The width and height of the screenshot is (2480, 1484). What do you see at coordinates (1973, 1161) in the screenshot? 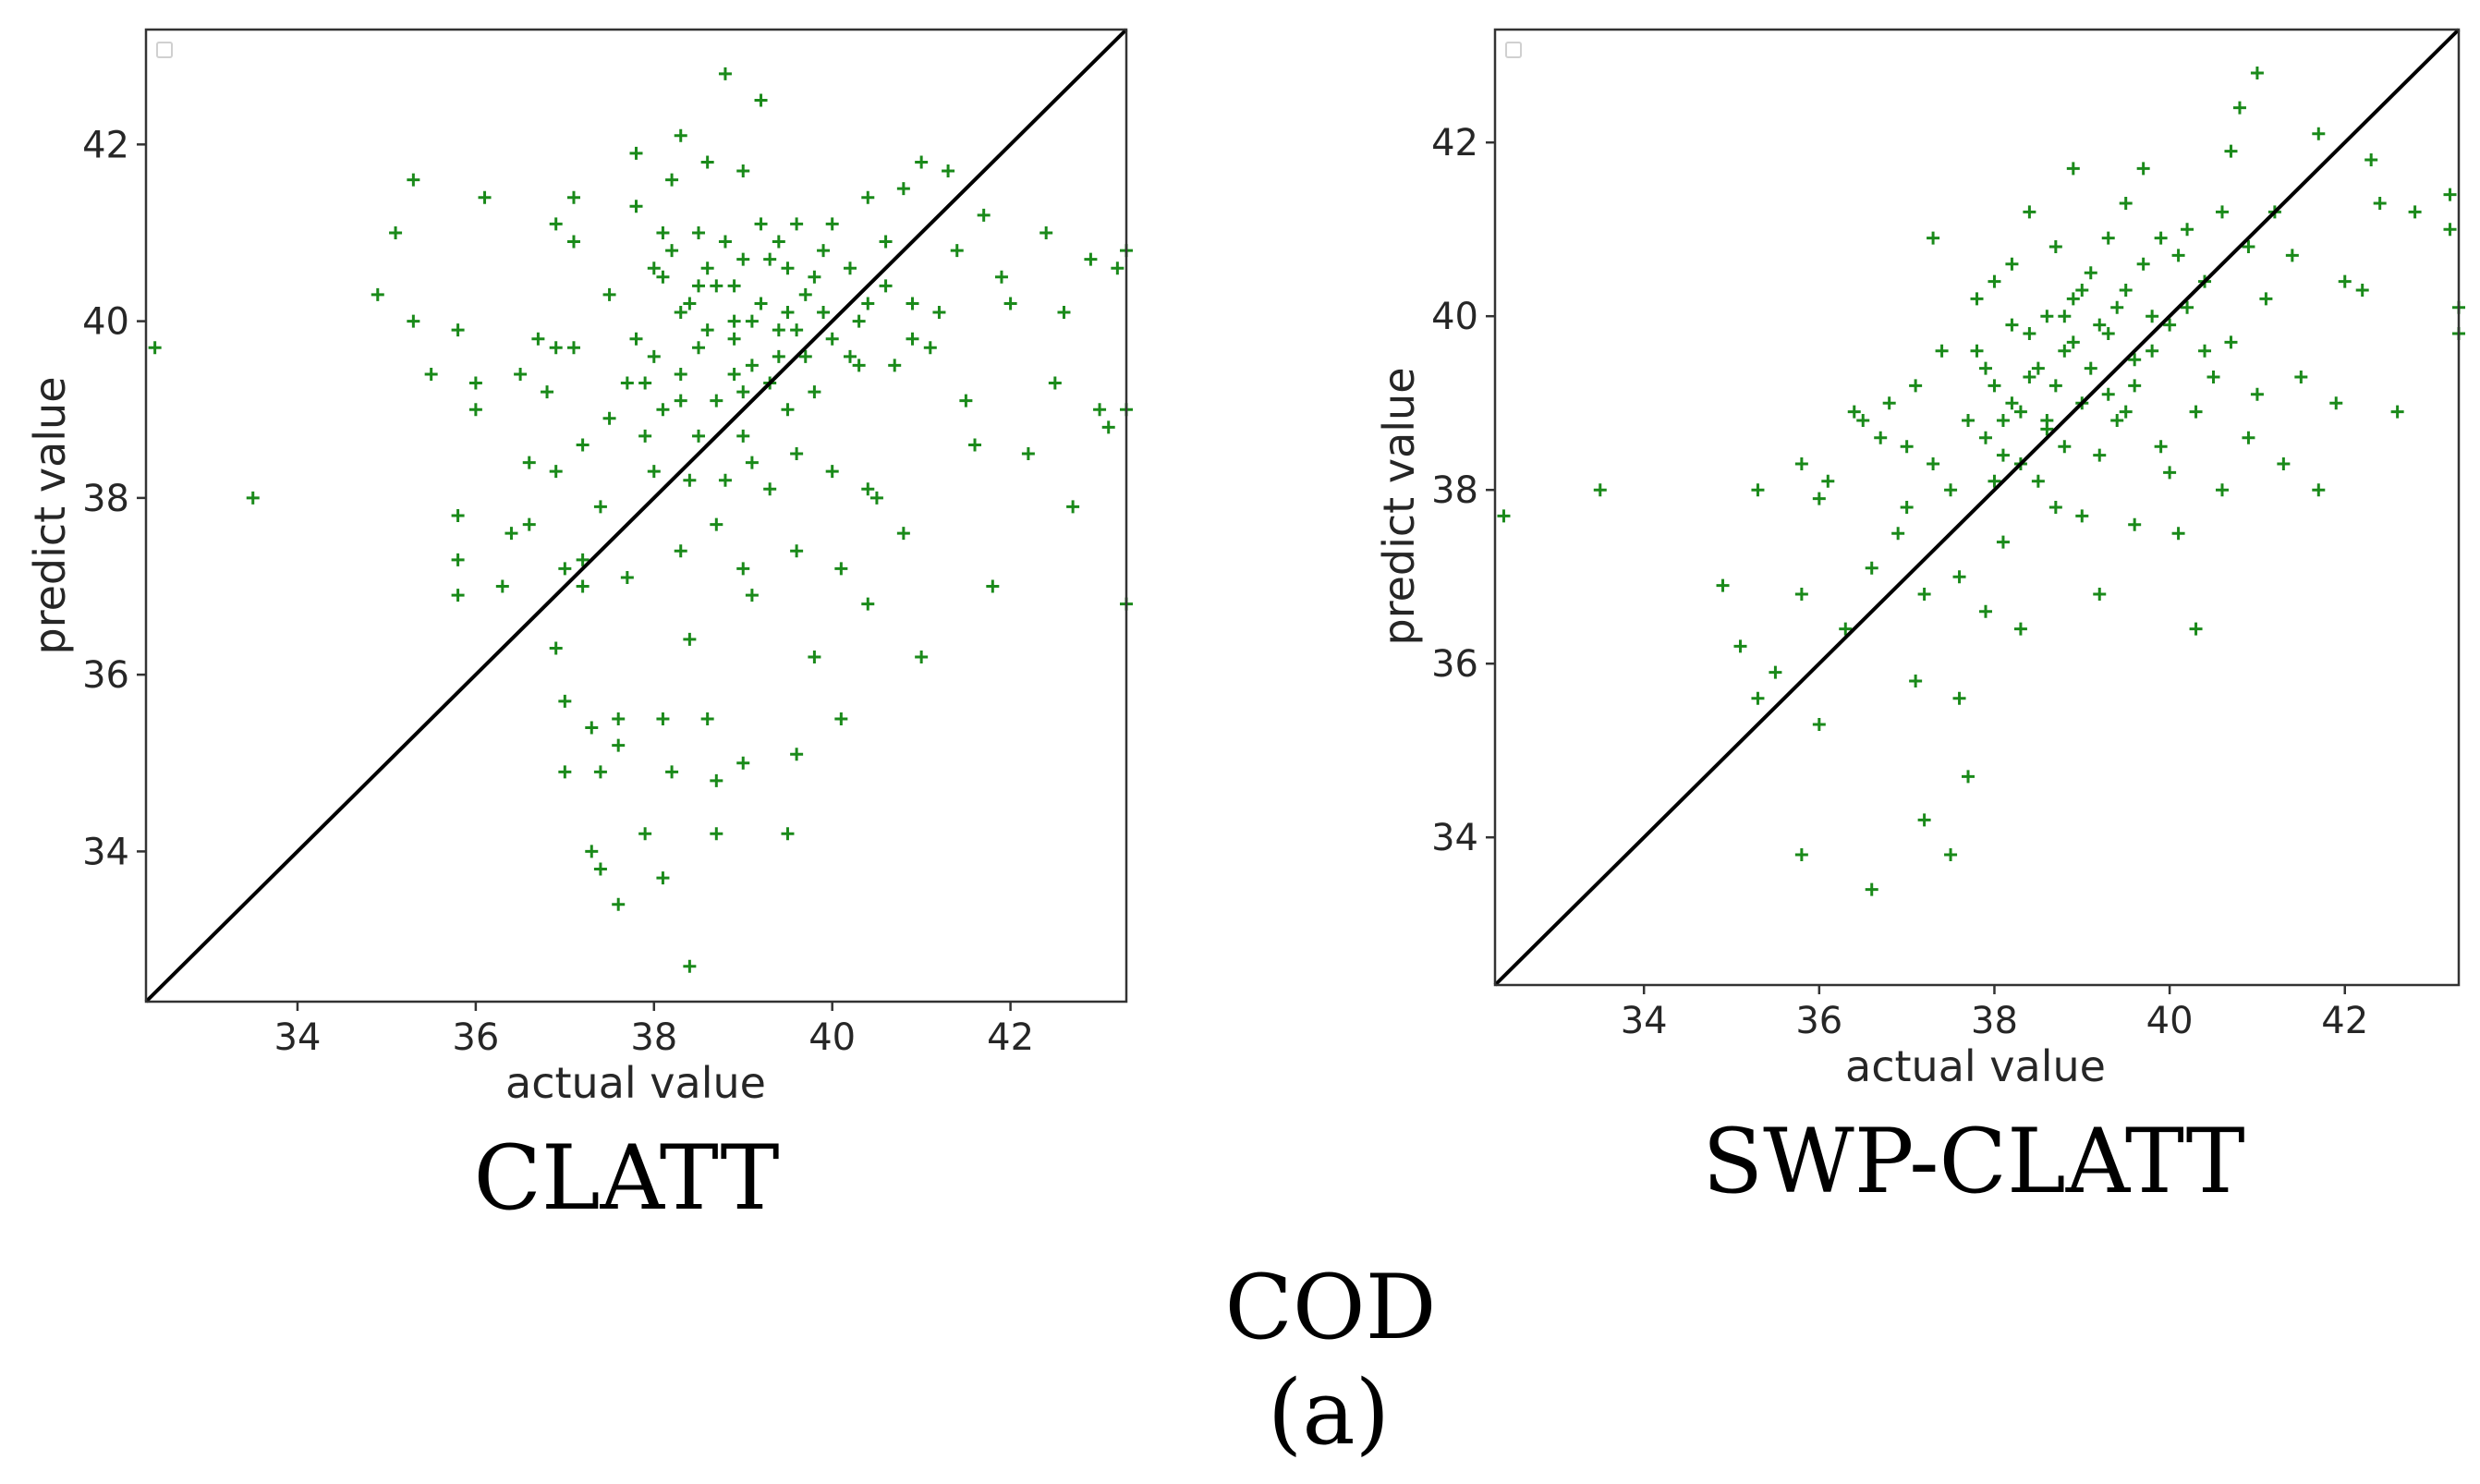
I see `panel-caption-swp-clatt: SWP-CLATT` at bounding box center [1973, 1161].